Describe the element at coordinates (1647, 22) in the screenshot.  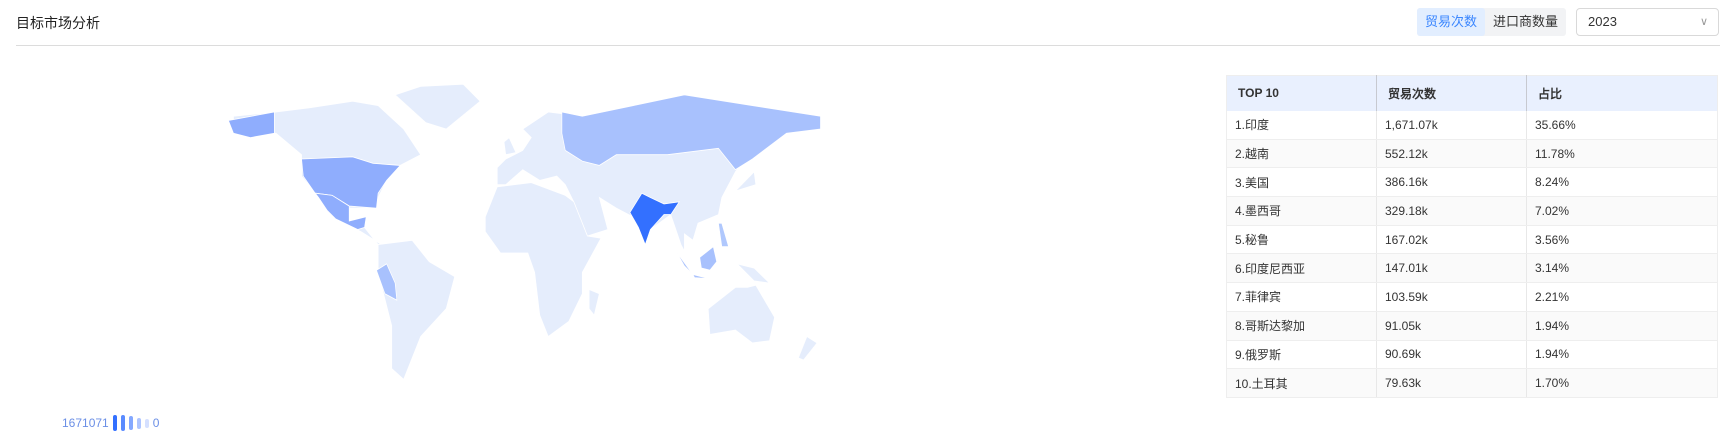
I see `year-select: 2023 ∨` at that location.